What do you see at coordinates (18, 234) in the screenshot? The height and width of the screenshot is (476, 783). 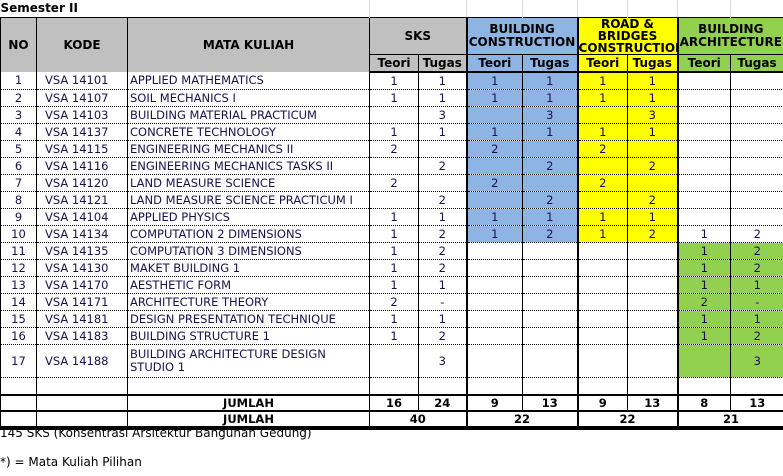 I see `cell-no: 10` at bounding box center [18, 234].